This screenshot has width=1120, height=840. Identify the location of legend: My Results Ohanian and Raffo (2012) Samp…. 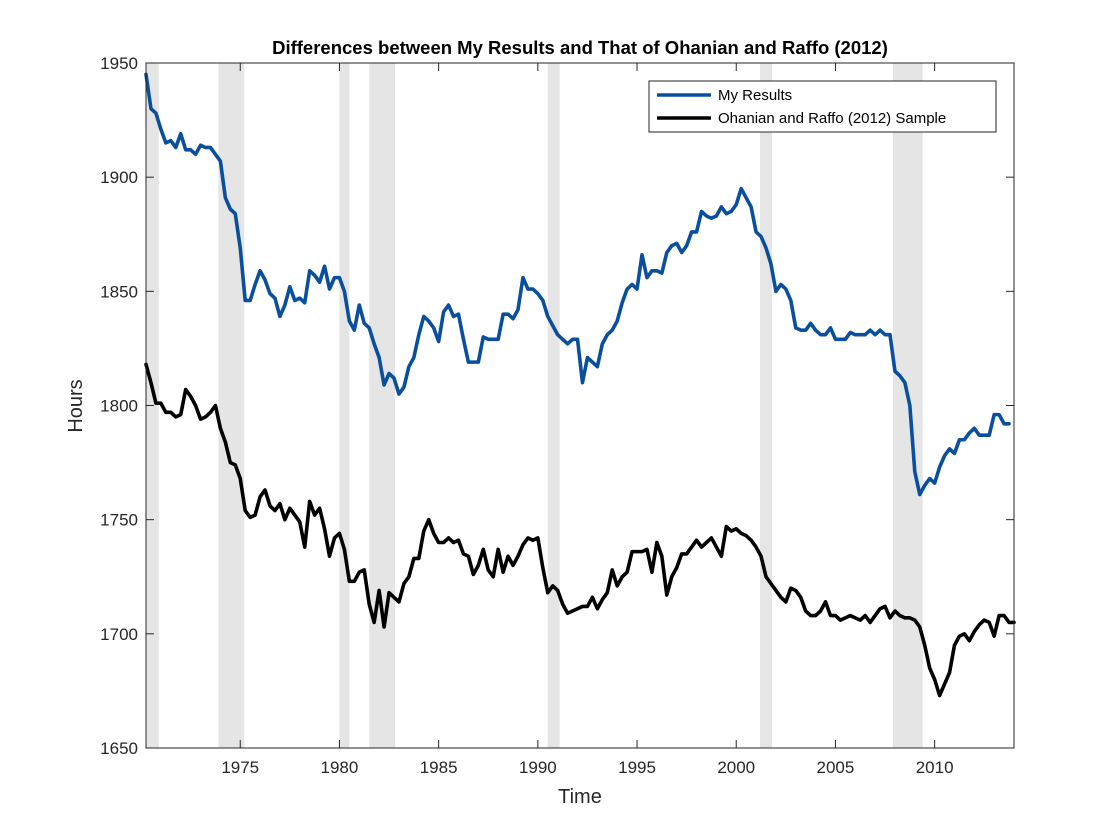
(822, 106).